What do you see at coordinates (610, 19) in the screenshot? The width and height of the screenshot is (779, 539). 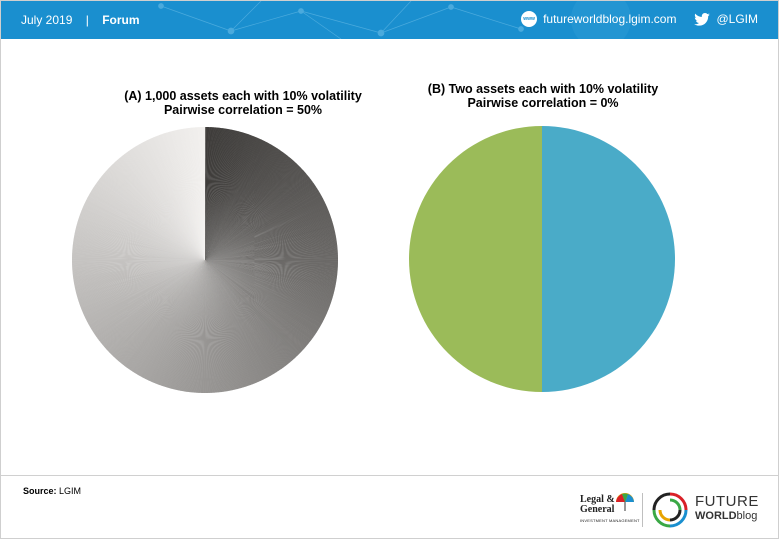 I see `header-site-link: futureworldblog.lgim.com` at bounding box center [610, 19].